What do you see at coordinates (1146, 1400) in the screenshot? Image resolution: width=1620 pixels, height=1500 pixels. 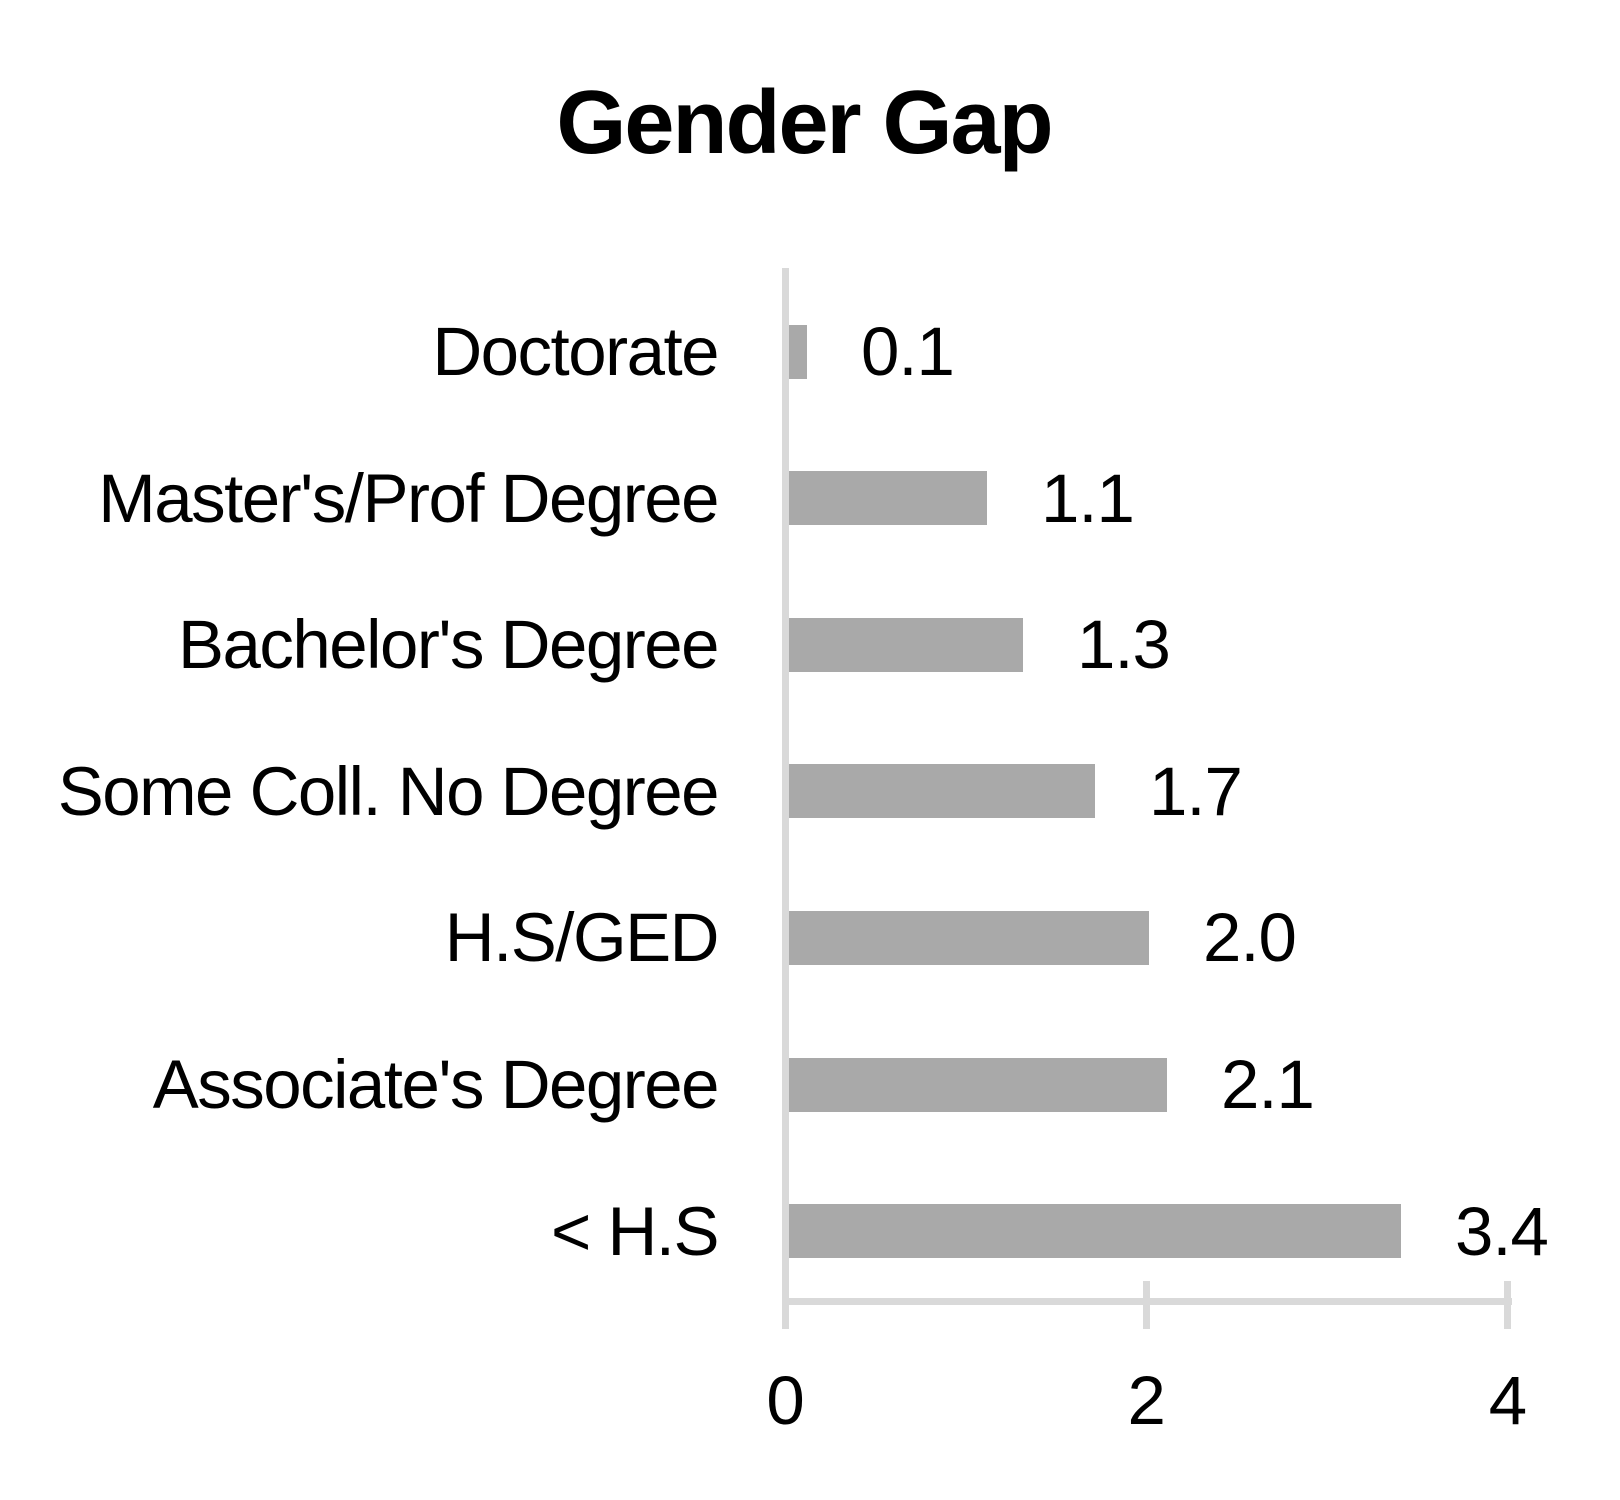 I see `x-axis-tick-label: 2` at bounding box center [1146, 1400].